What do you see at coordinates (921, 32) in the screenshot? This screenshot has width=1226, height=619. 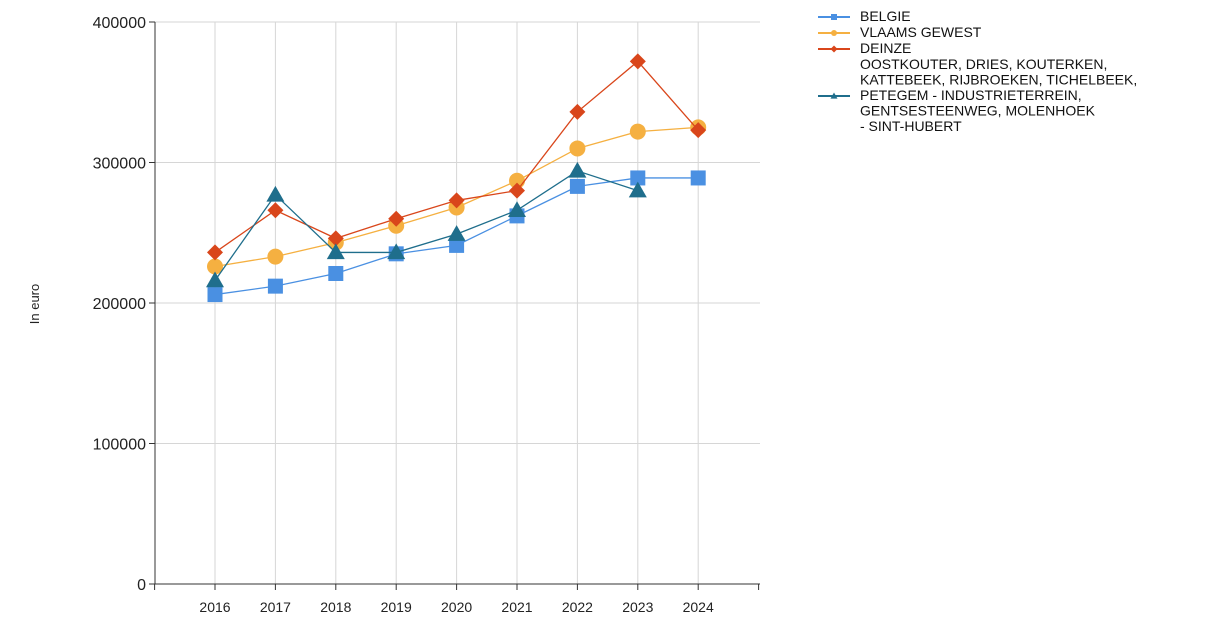 I see `legend-label: VLAAMS GEWEST` at bounding box center [921, 32].